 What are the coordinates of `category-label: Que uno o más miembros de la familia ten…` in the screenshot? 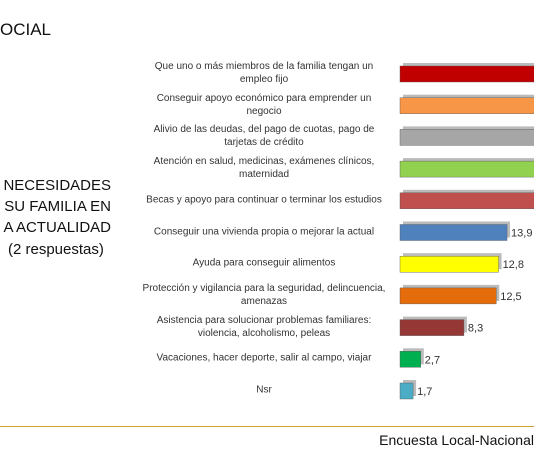 It's located at (264, 73).